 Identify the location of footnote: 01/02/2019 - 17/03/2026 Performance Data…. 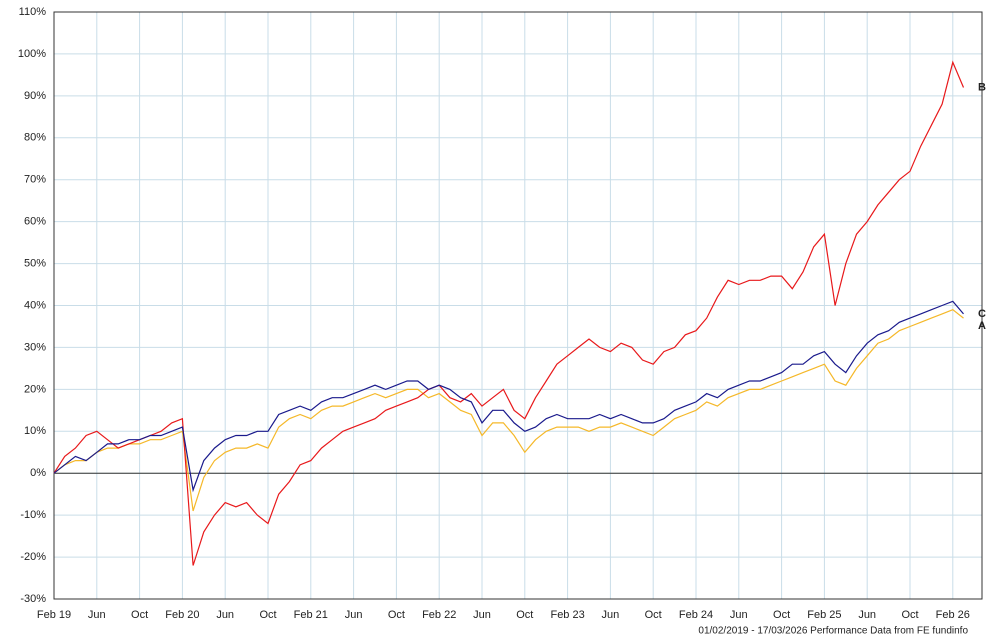
(833, 631).